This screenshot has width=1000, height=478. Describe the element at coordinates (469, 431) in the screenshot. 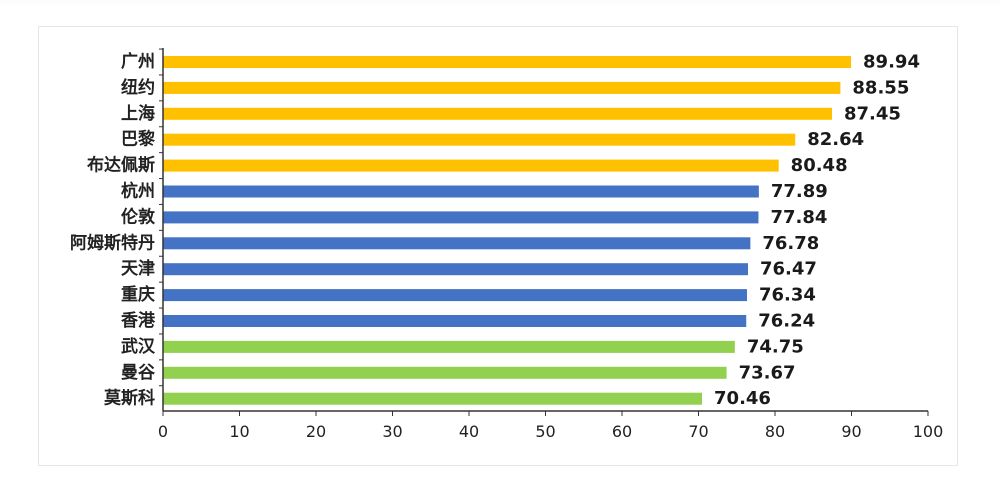

I see `x-tick-label: 40` at that location.